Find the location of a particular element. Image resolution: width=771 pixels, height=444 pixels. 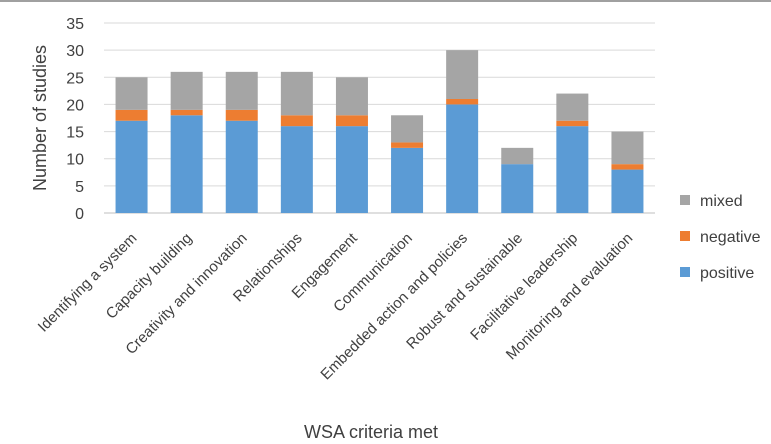

legend-label-positive: positive is located at coordinates (727, 273).